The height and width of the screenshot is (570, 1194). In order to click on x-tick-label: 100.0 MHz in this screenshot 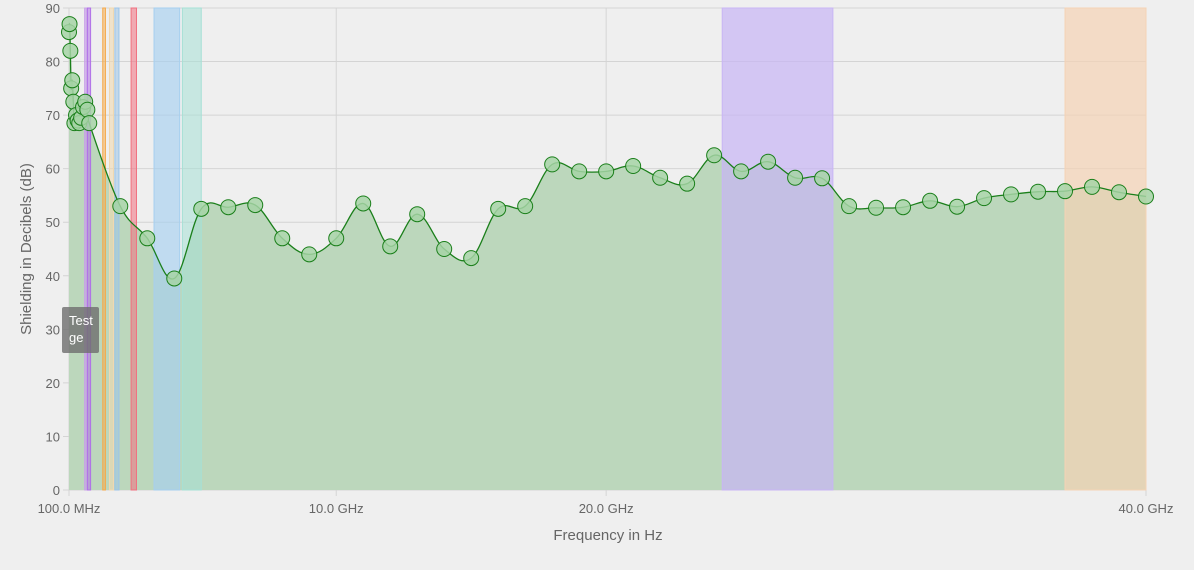, I will do `click(69, 508)`.